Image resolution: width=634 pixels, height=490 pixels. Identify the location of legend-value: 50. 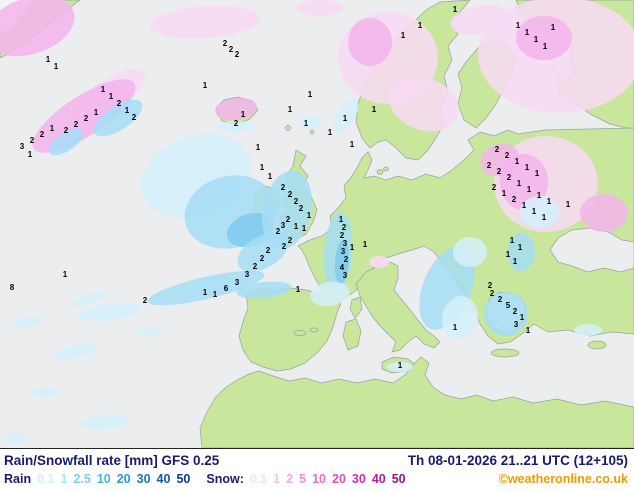
(398, 479).